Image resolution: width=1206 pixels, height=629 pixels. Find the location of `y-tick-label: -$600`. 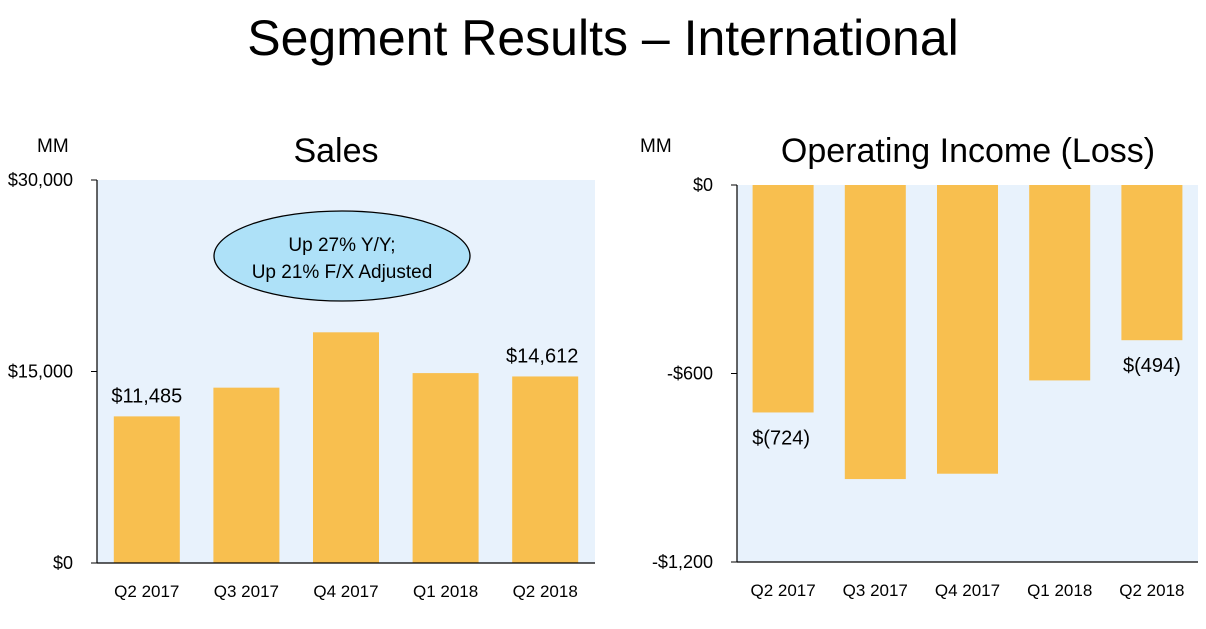

y-tick-label: -$600 is located at coordinates (690, 374).